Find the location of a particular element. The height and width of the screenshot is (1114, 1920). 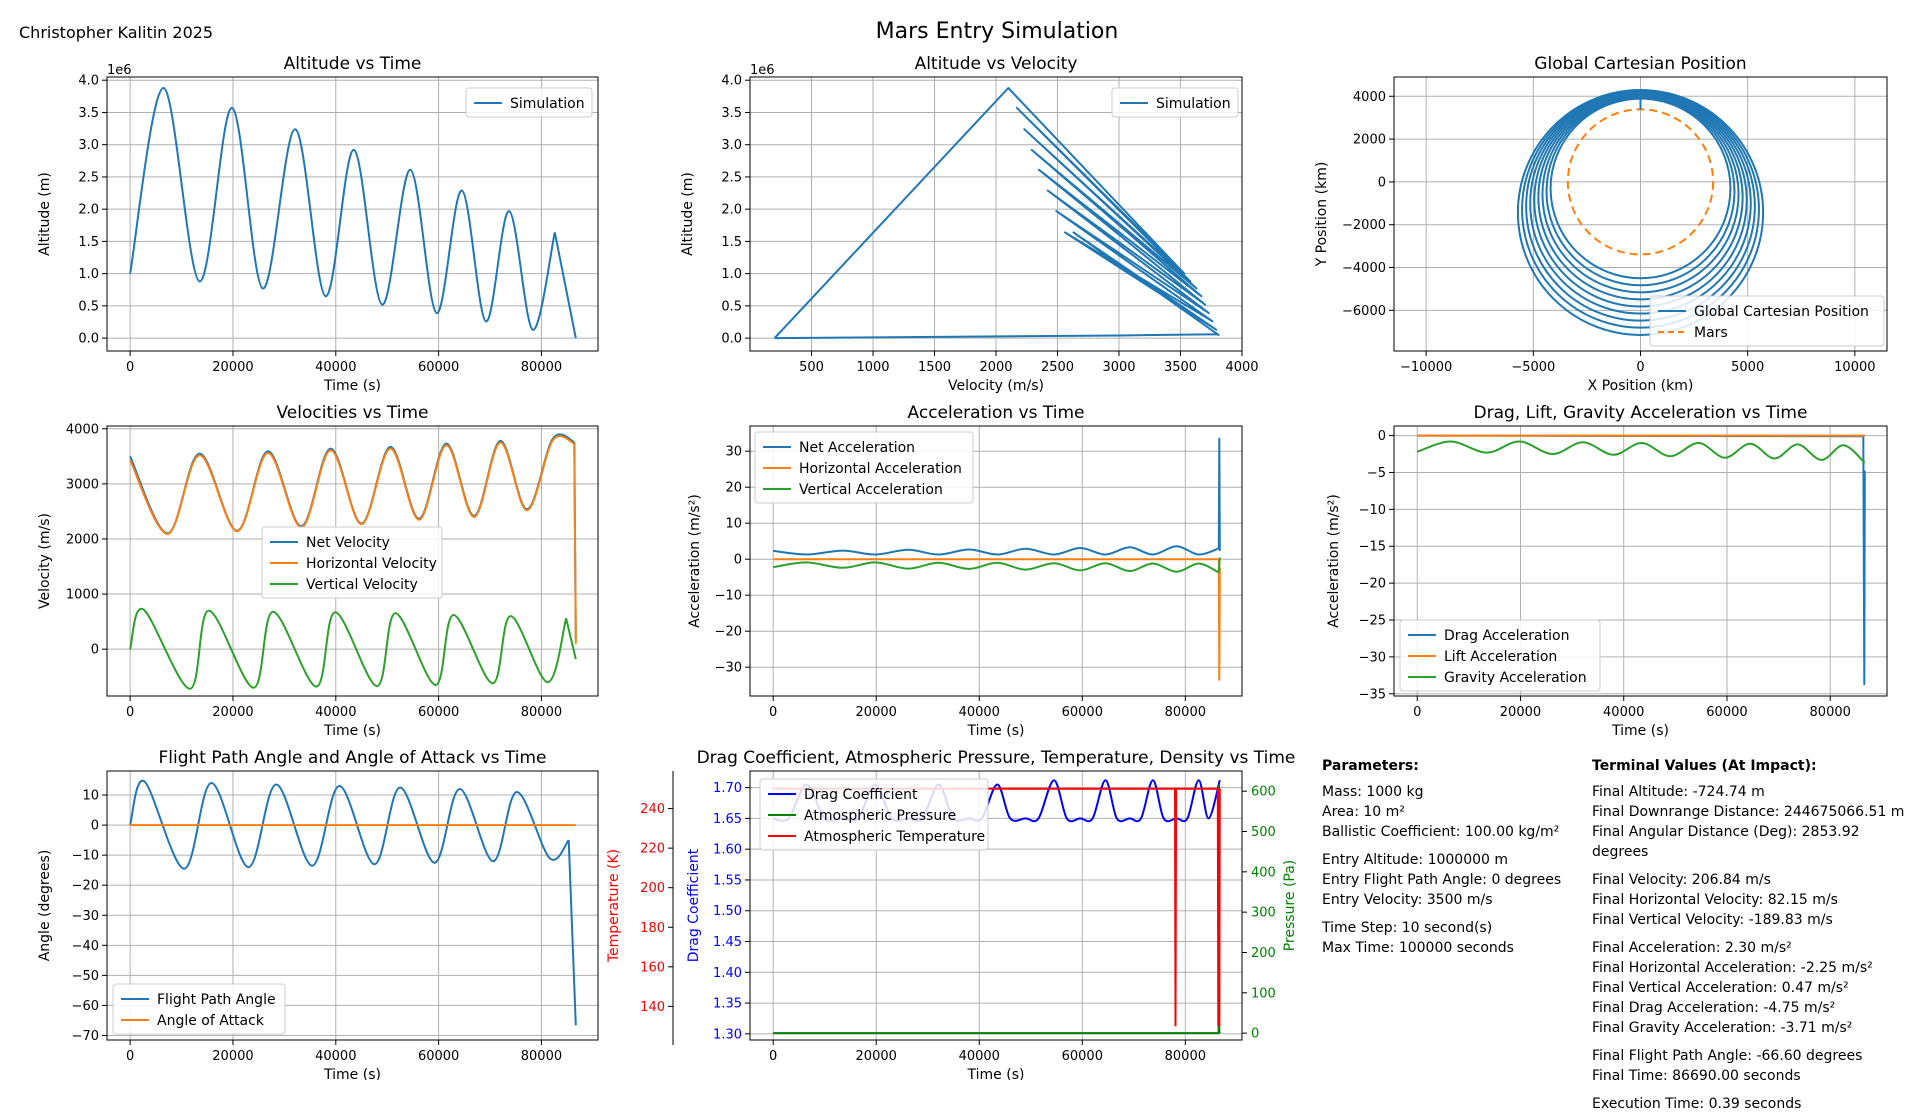

legend-label: Lift Acceleration is located at coordinates (1500, 657).